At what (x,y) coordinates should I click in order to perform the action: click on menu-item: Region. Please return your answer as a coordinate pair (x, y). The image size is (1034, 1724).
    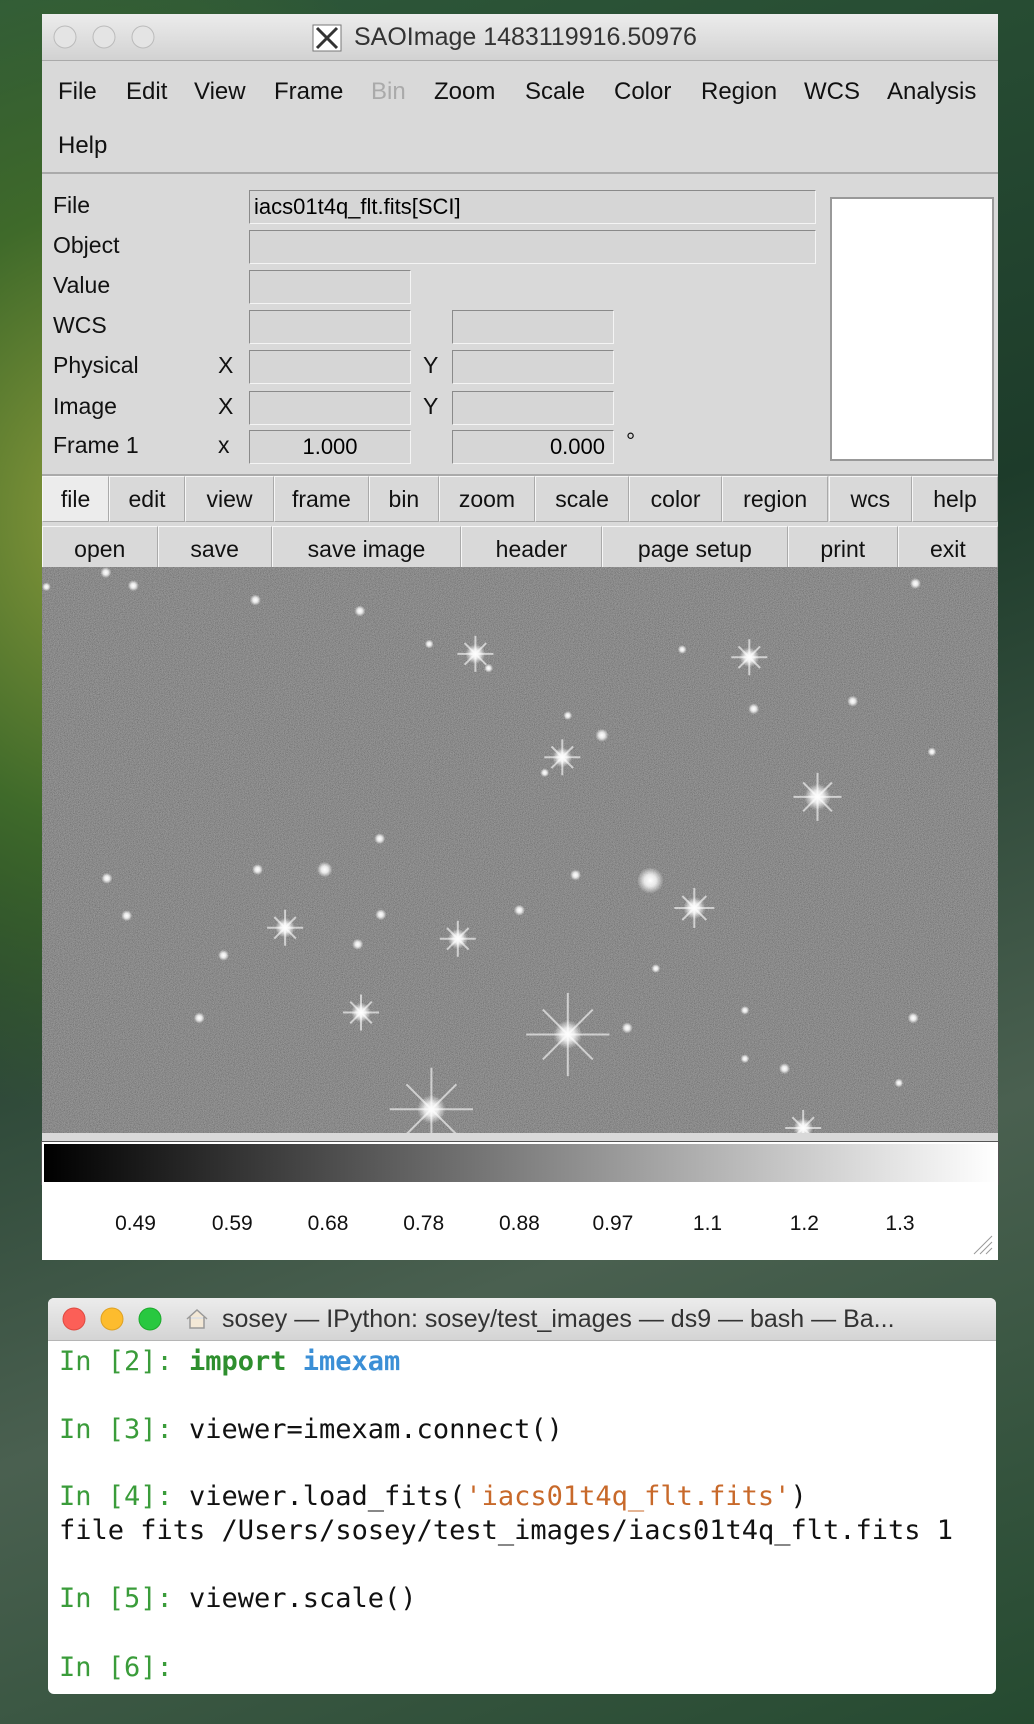
    Looking at the image, I should click on (739, 91).